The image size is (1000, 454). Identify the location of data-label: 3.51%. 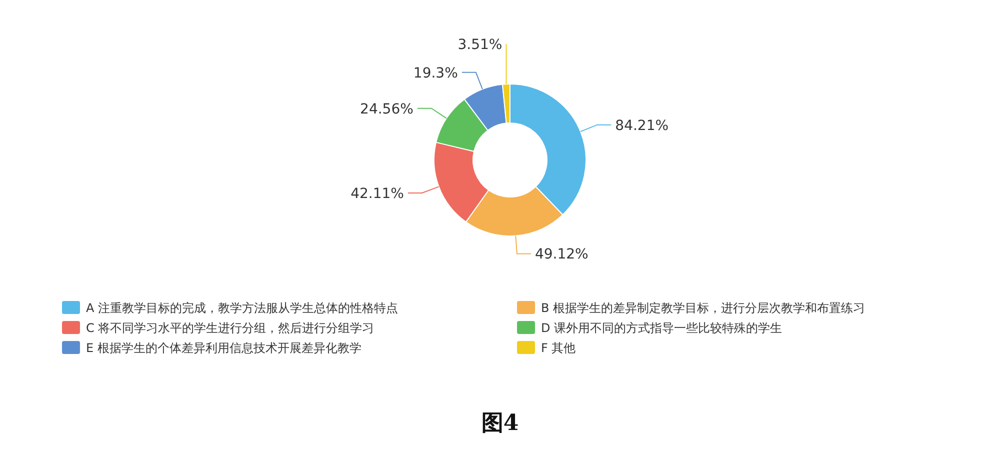
(480, 45).